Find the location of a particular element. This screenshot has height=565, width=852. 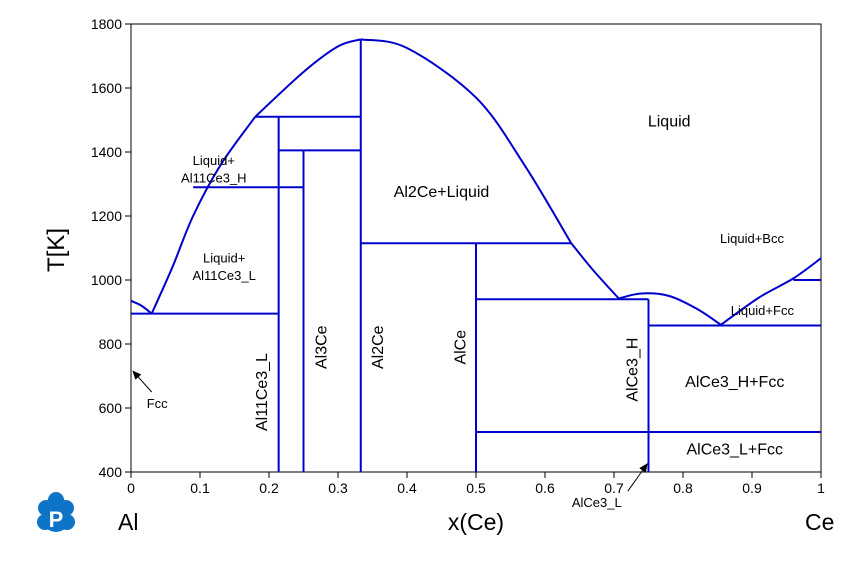

phase-label: Al11Ce3_H is located at coordinates (214, 177).